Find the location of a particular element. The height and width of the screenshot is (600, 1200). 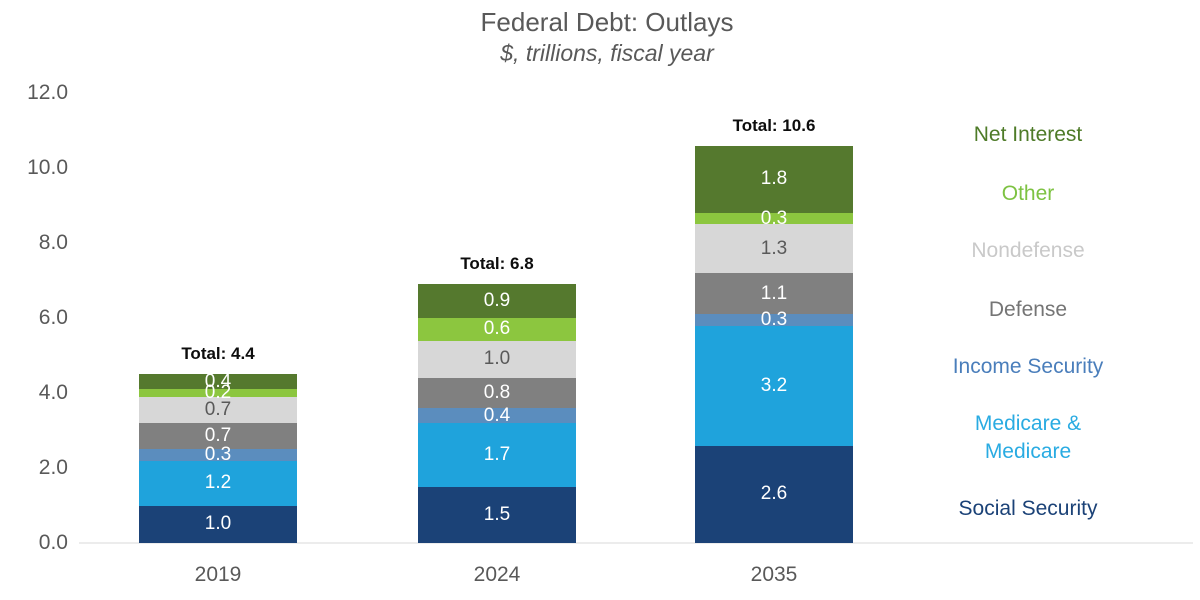

legend-item: Other is located at coordinates (1028, 194).